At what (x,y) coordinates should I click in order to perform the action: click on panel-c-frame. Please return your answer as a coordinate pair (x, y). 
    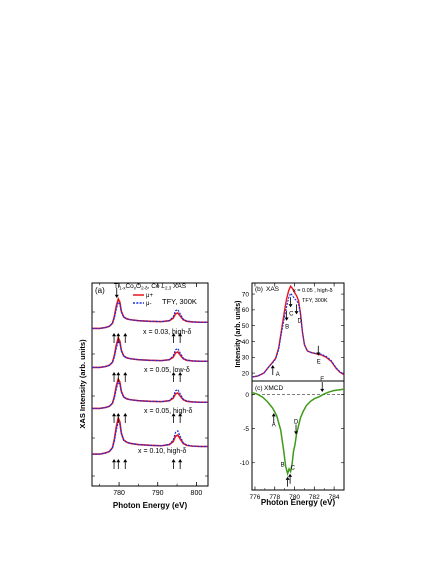
    Looking at the image, I should click on (298, 435).